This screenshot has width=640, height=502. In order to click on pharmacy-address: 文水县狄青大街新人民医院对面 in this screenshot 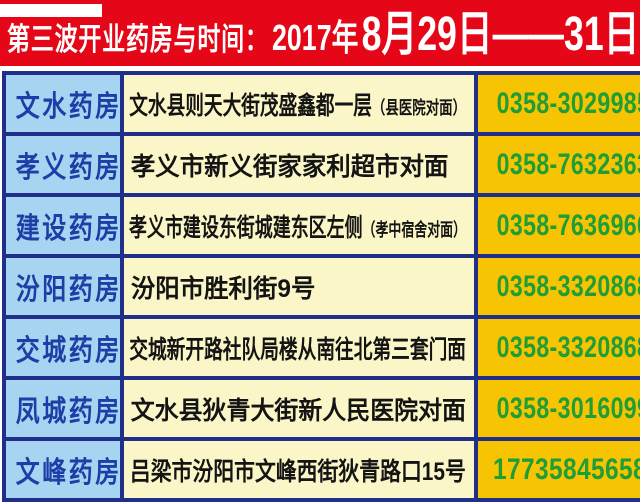, I will do `click(298, 410)`.